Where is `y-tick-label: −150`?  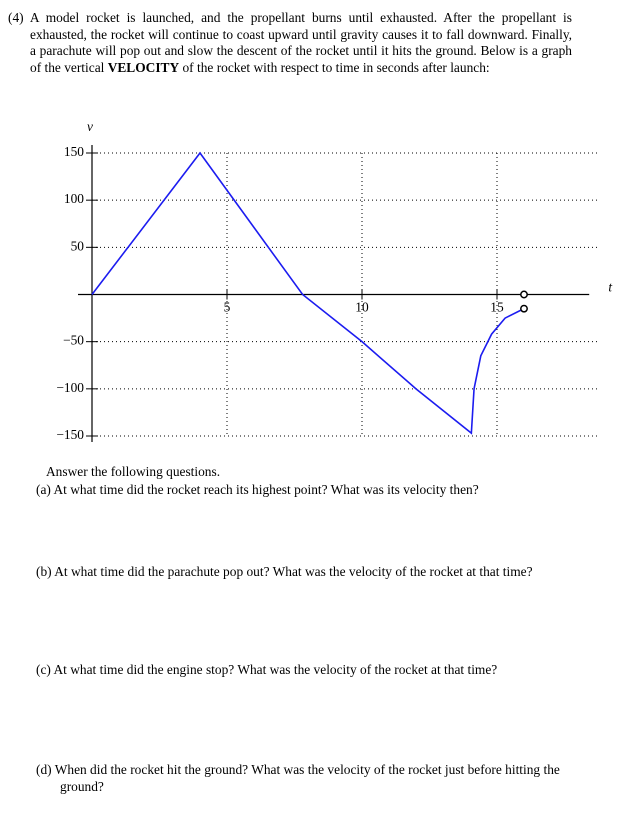
y-tick-label: −150 is located at coordinates (70, 434).